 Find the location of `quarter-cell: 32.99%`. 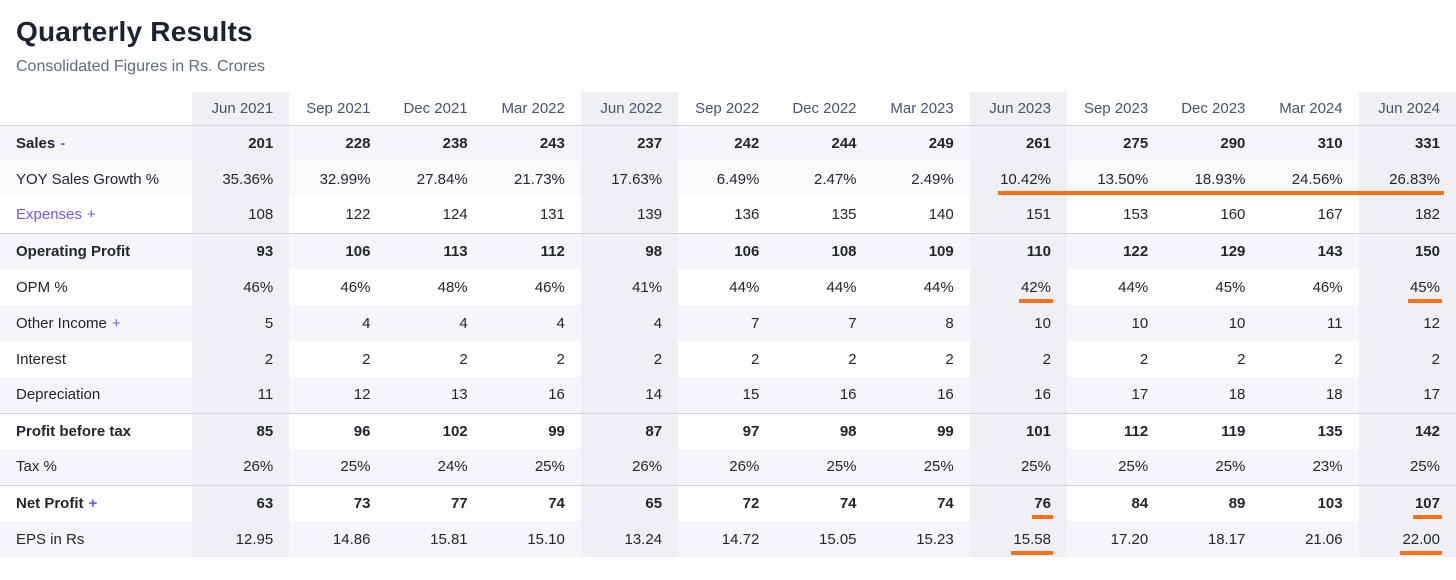

quarter-cell: 32.99% is located at coordinates (338, 179).